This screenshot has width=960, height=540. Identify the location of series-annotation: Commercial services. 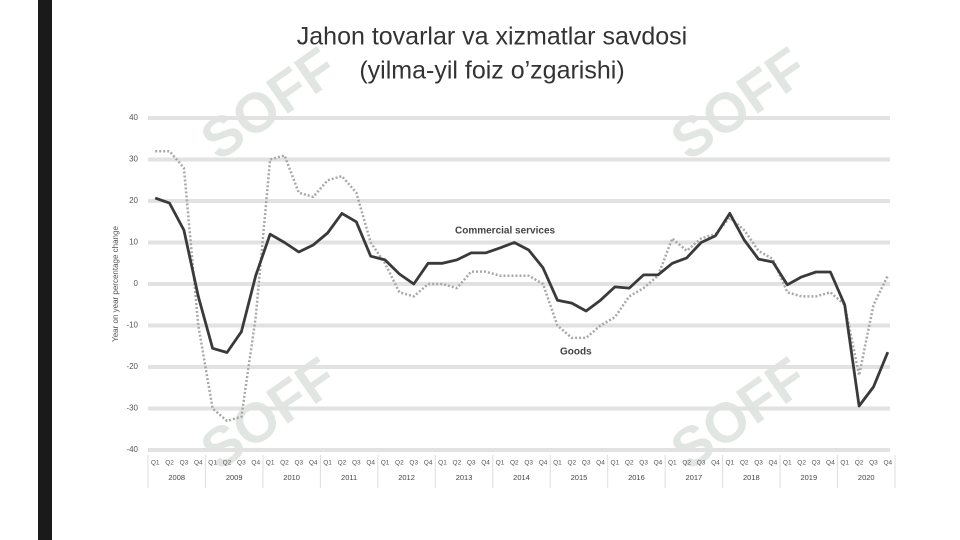
(505, 231).